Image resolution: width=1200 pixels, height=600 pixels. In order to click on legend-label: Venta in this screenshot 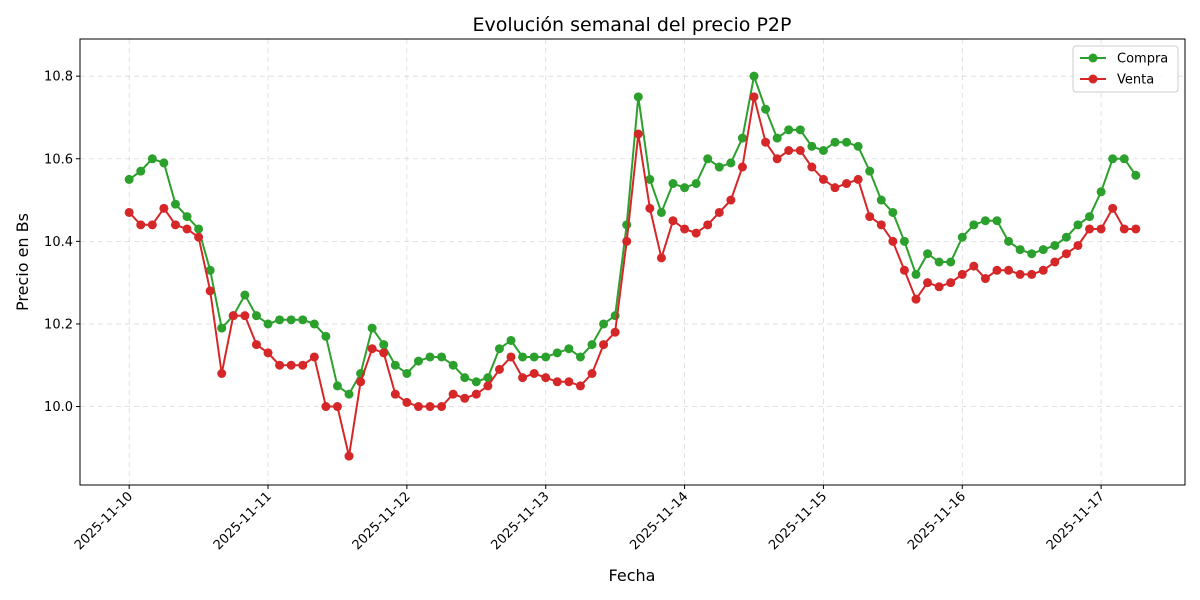, I will do `click(1135, 80)`.